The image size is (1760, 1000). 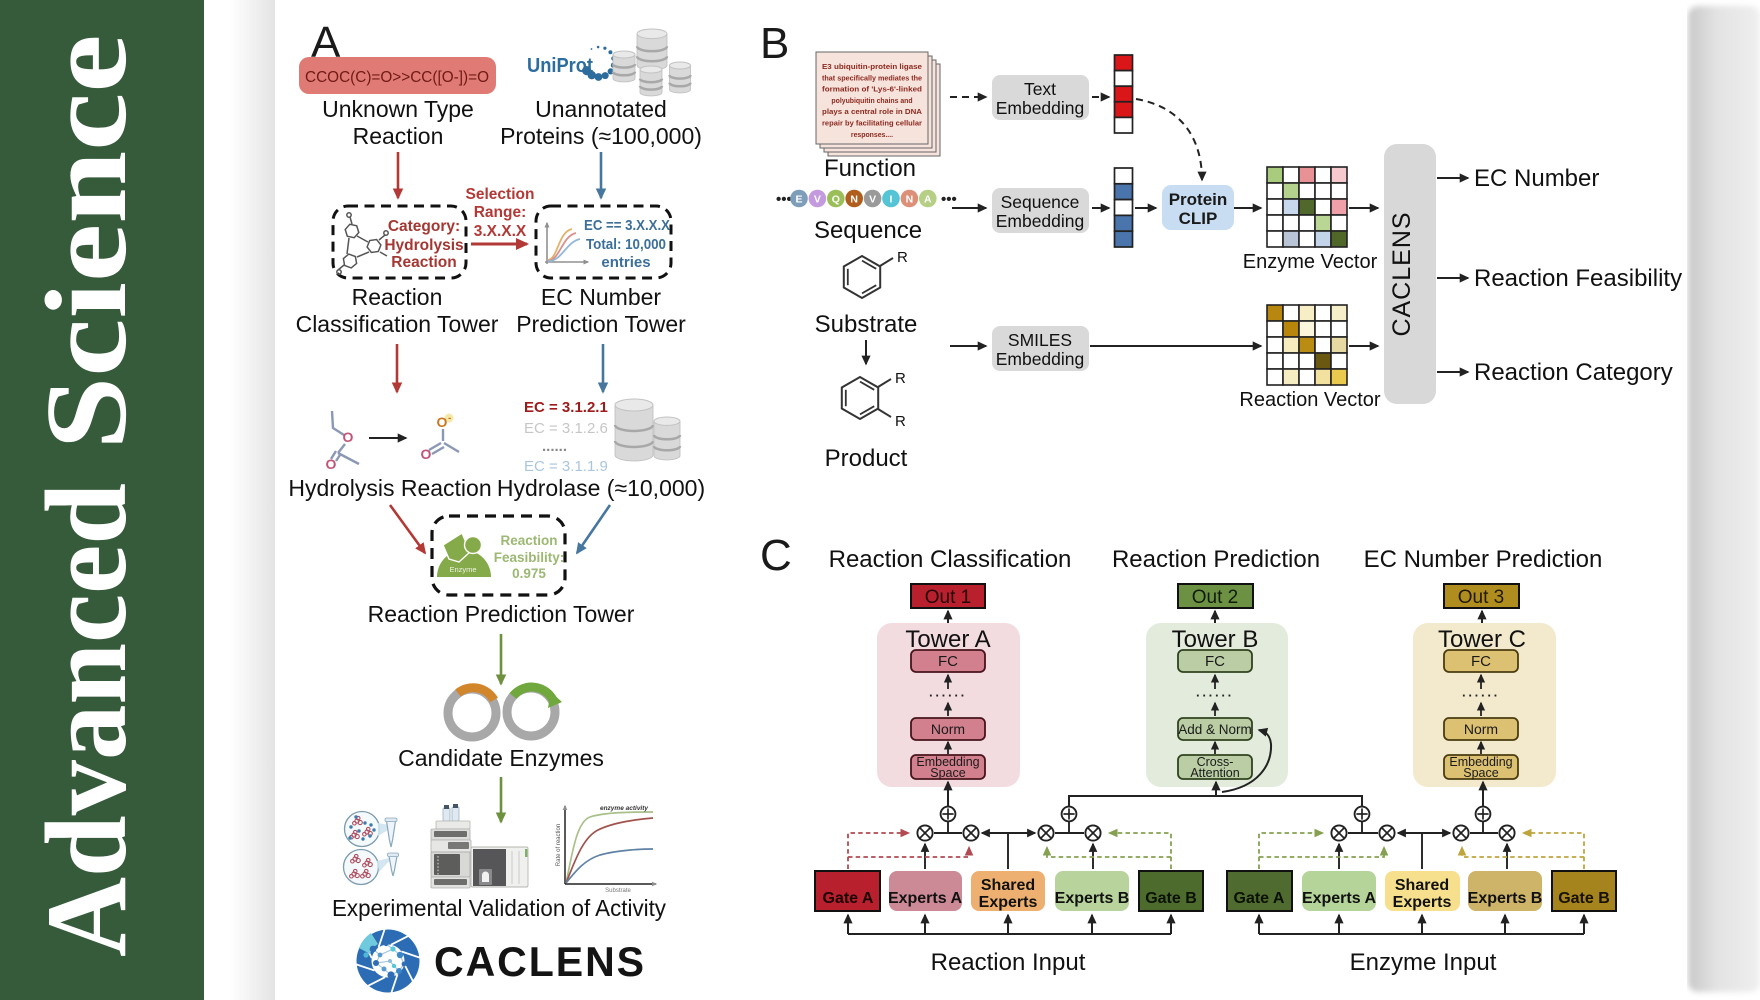 I want to click on svg-text: Hydrolysis, so click(x=423, y=245).